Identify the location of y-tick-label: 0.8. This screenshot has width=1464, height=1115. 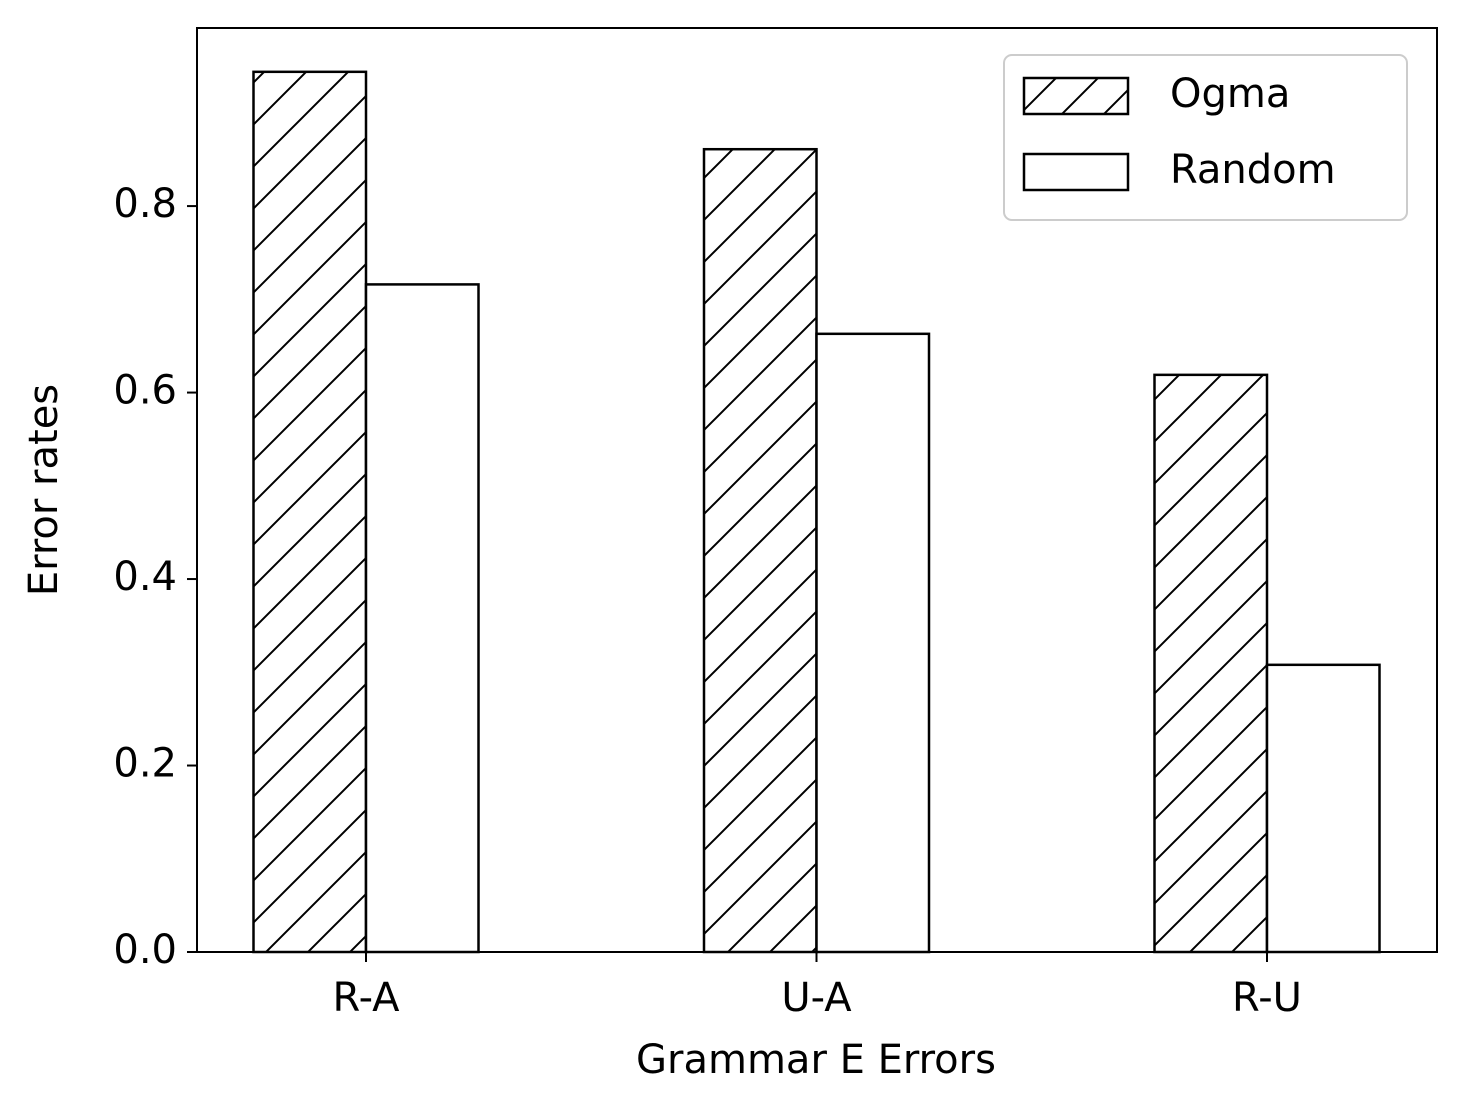
(145, 204).